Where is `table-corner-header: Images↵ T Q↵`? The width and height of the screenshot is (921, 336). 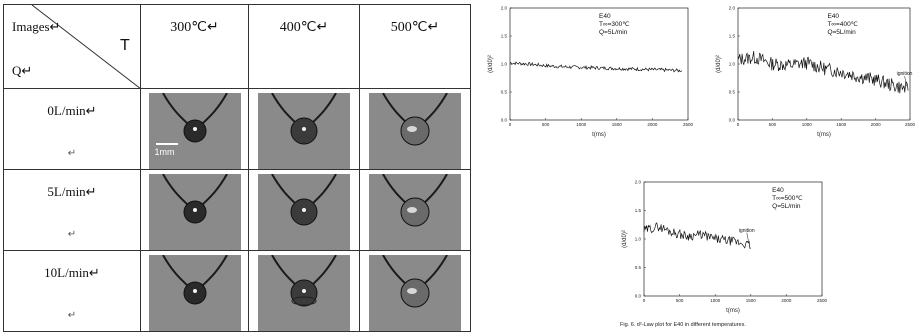 table-corner-header: Images↵ T Q↵ is located at coordinates (72, 46).